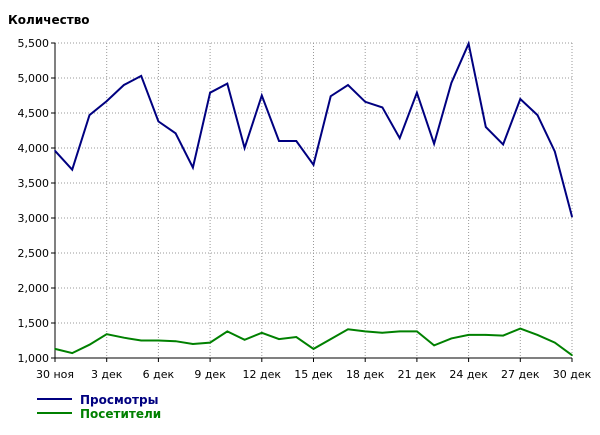  I want to click on y-tick-label: 4,500, so click(34, 113).